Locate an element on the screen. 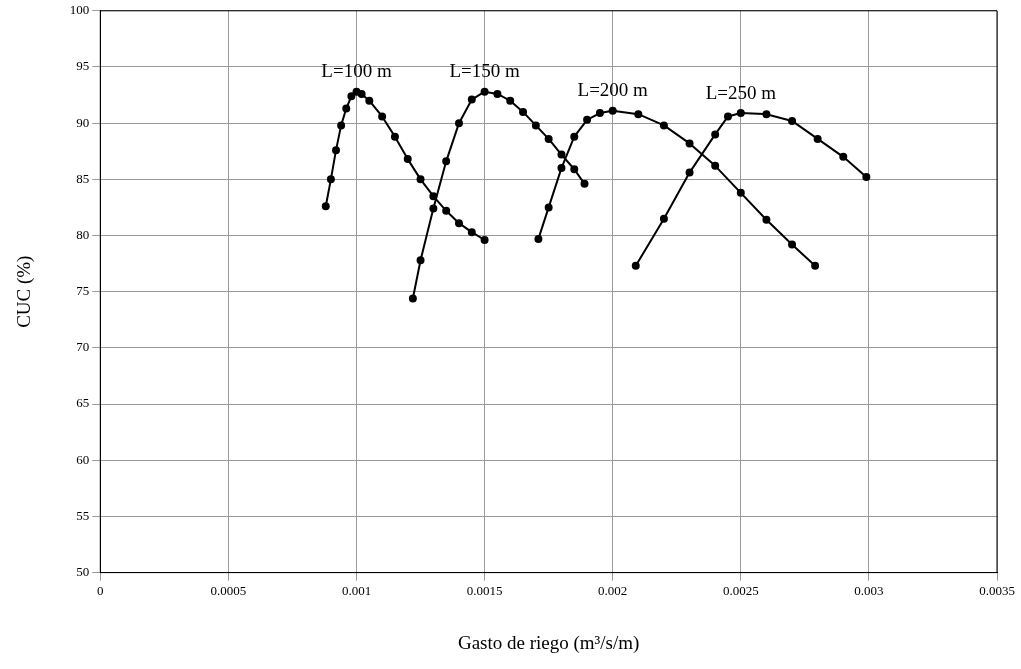 The width and height of the screenshot is (1021, 669). y-tick-label: 55 is located at coordinates (83, 515).